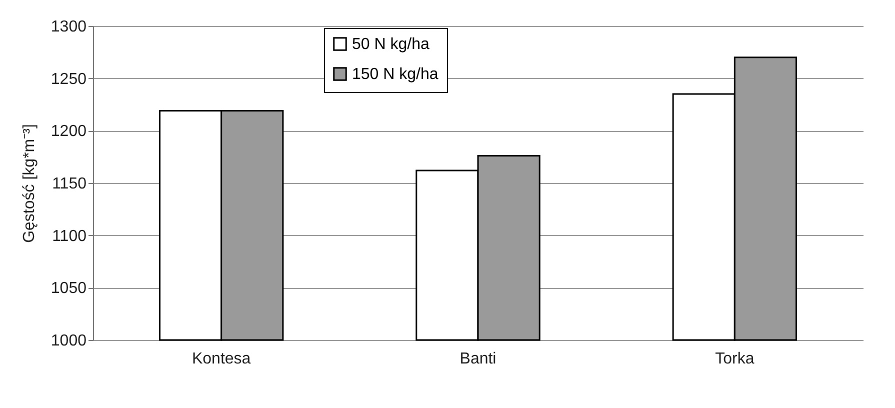 This screenshot has height=408, width=895. Describe the element at coordinates (29, 183) in the screenshot. I see `y-axis-title: Gęstość [kg*m⁻³]` at that location.